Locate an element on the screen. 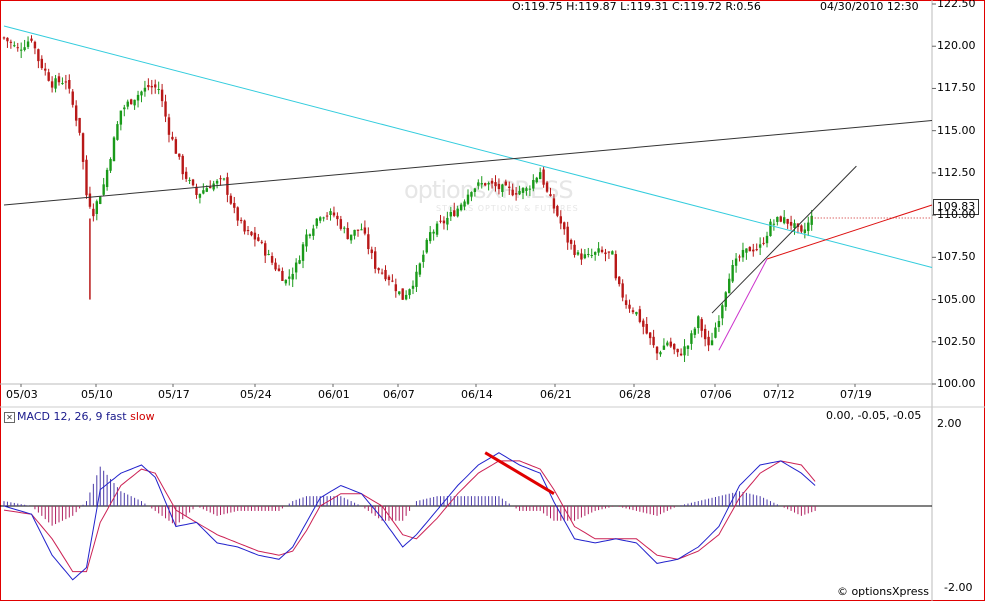  x-tick-label: 06/01 is located at coordinates (334, 394).